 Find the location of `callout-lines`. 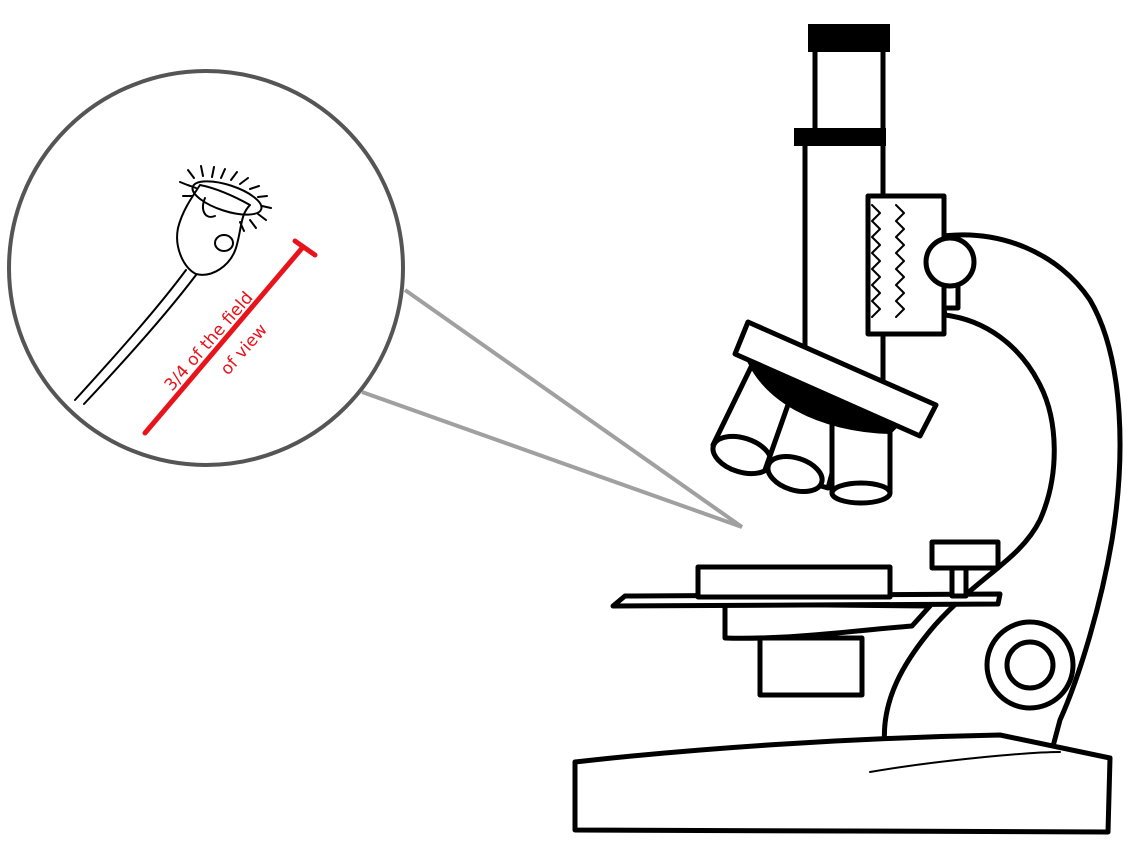

callout-lines is located at coordinates (552, 408).